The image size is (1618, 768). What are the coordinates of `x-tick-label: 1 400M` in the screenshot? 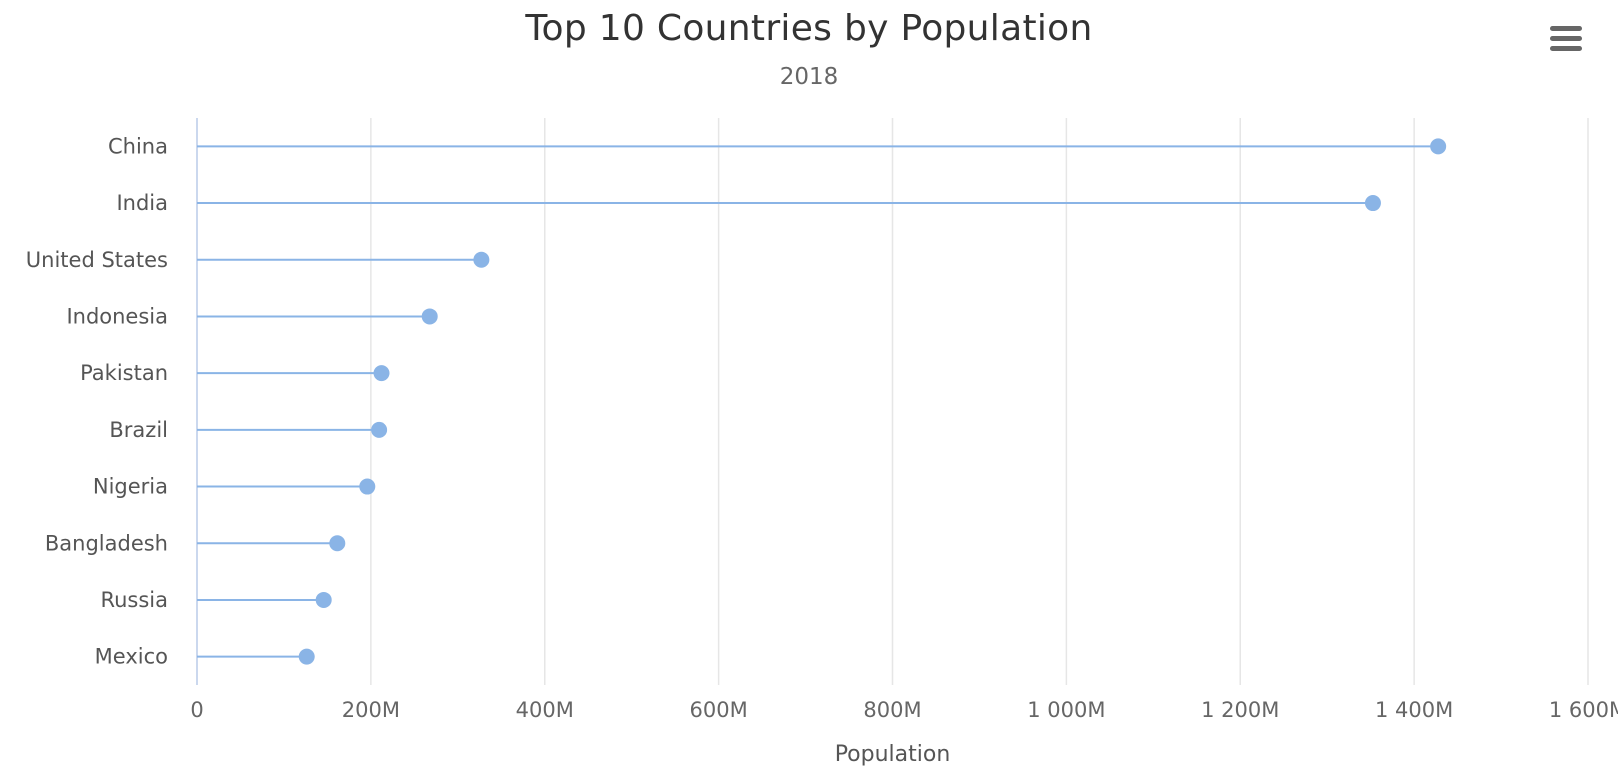 It's located at (1414, 710).